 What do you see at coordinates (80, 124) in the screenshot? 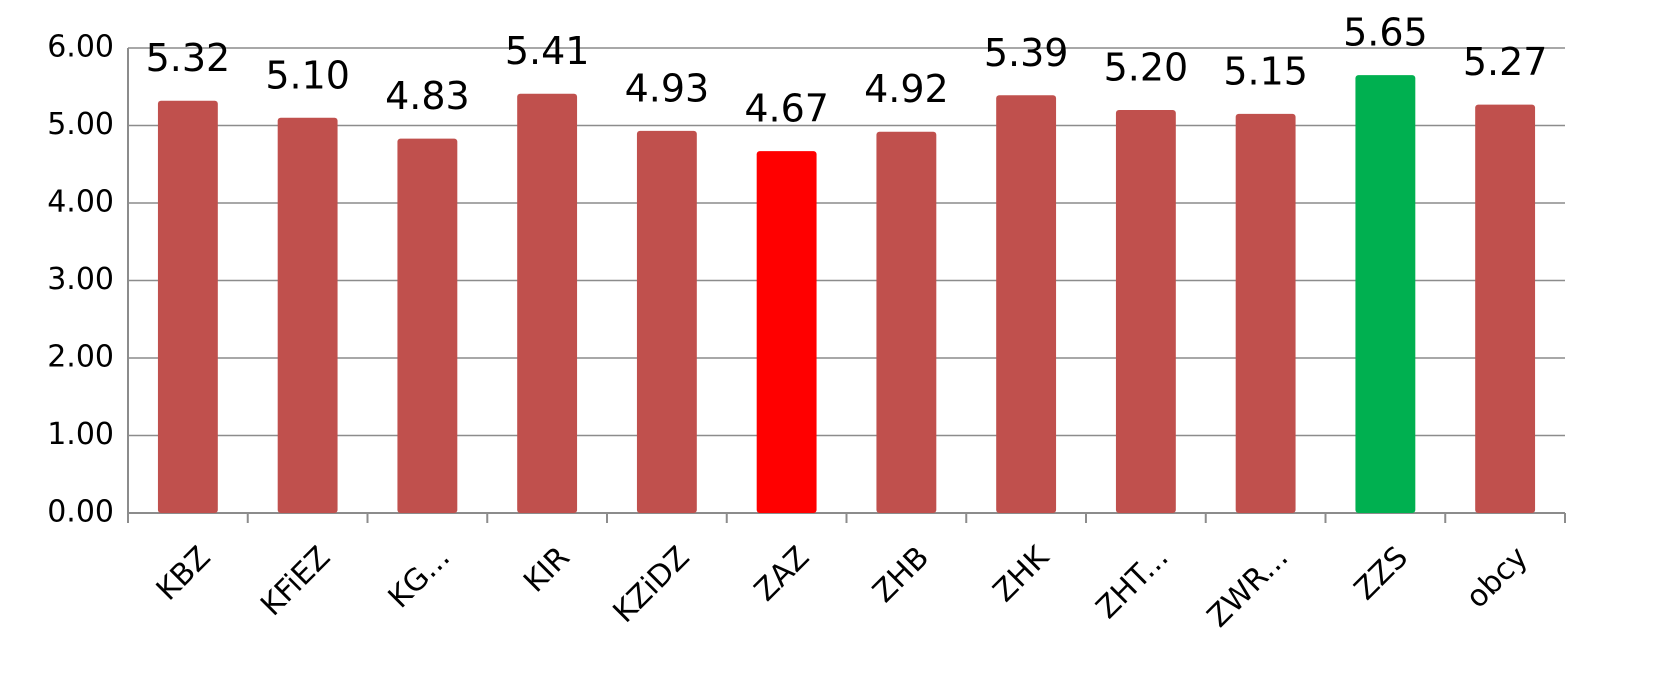
I see `y-tick-label: 5.00` at bounding box center [80, 124].